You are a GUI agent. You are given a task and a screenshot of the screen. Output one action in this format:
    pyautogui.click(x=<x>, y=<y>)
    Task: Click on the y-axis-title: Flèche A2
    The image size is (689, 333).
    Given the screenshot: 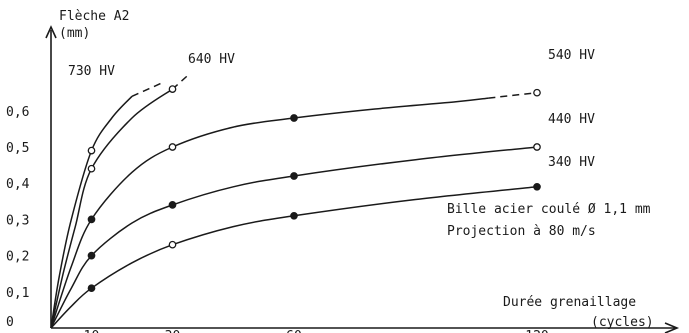 What is the action you would take?
    pyautogui.click(x=94, y=16)
    